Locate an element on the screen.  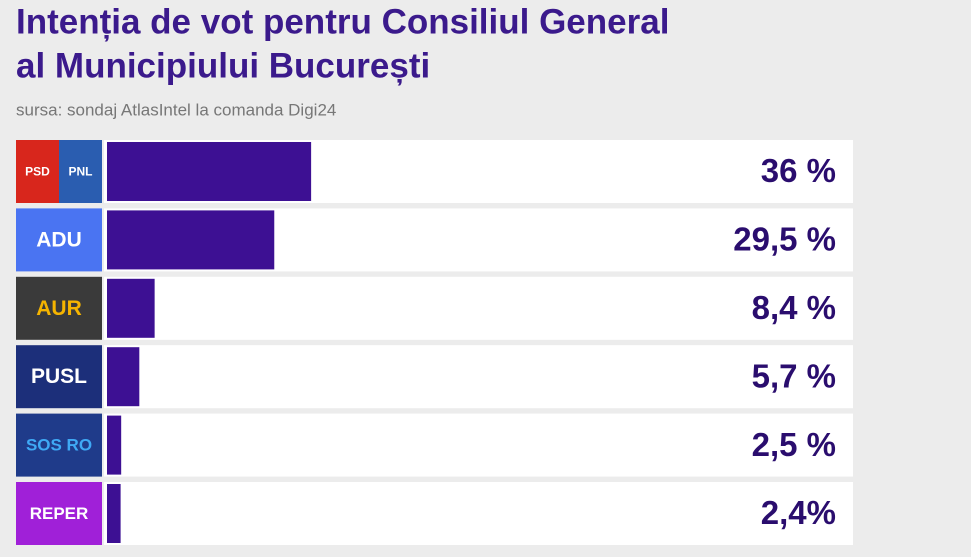
category-label: PNL is located at coordinates (81, 172).